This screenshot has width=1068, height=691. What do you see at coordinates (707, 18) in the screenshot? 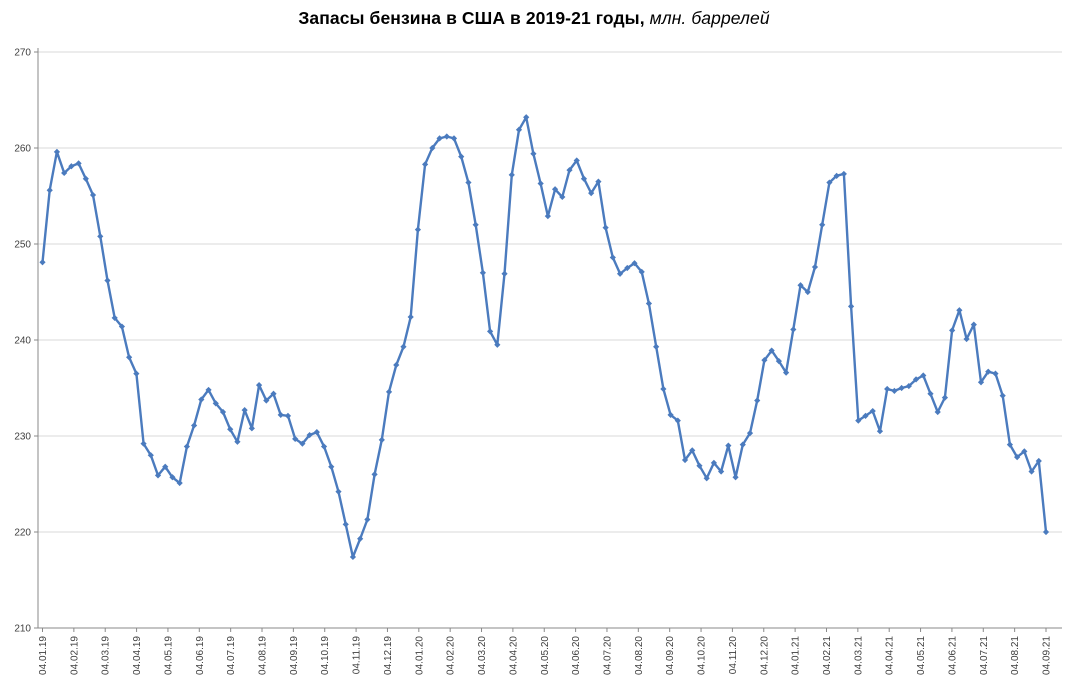
I see `chart-title-units: млн. баррелей` at bounding box center [707, 18].